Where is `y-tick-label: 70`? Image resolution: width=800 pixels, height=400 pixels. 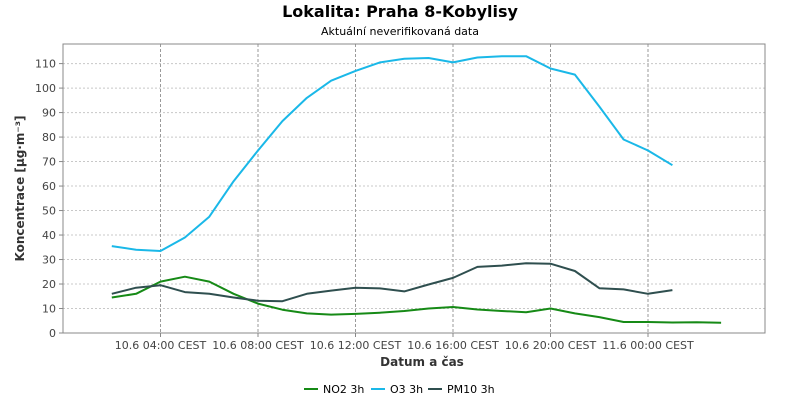 y-tick-label: 70 is located at coordinates (49, 162).